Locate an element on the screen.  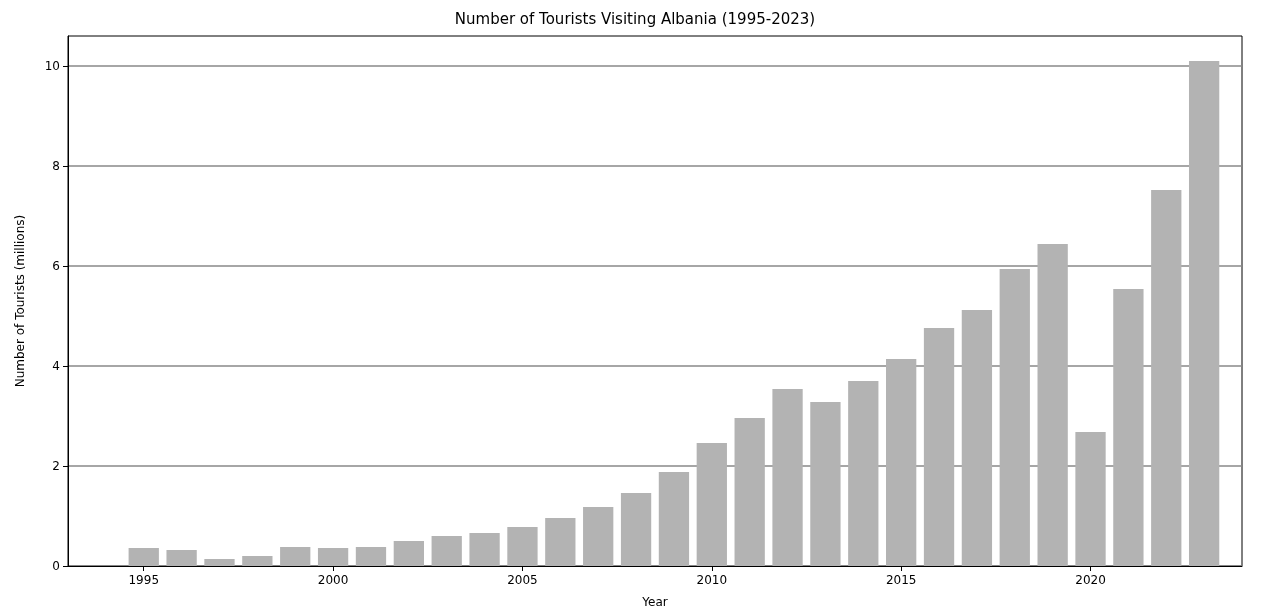
x-tick-label: 2015 is located at coordinates (901, 580).